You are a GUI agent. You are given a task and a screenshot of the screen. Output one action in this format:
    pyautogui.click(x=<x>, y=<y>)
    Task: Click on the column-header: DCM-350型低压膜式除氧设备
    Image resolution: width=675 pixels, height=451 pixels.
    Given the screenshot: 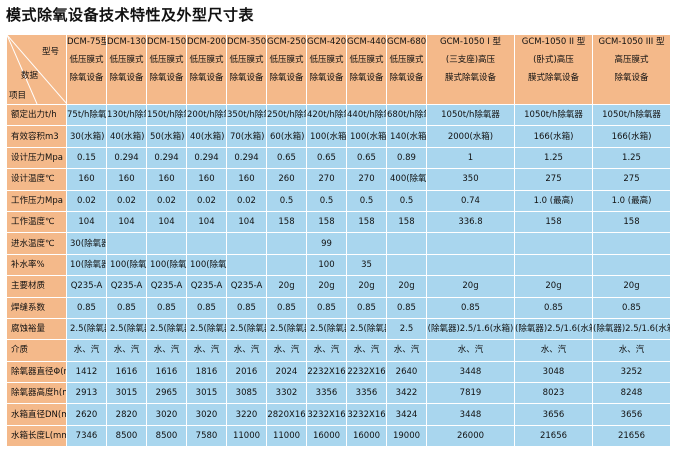 What is the action you would take?
    pyautogui.click(x=246, y=69)
    